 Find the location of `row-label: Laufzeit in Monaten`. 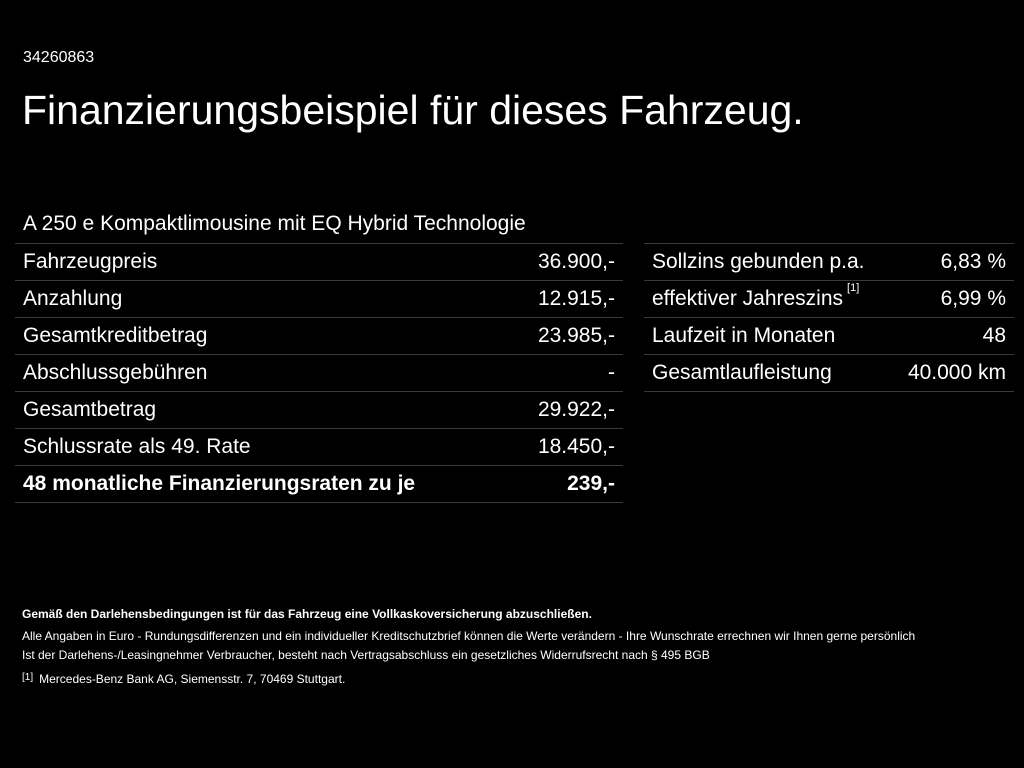

row-label: Laufzeit in Monaten is located at coordinates (744, 335).